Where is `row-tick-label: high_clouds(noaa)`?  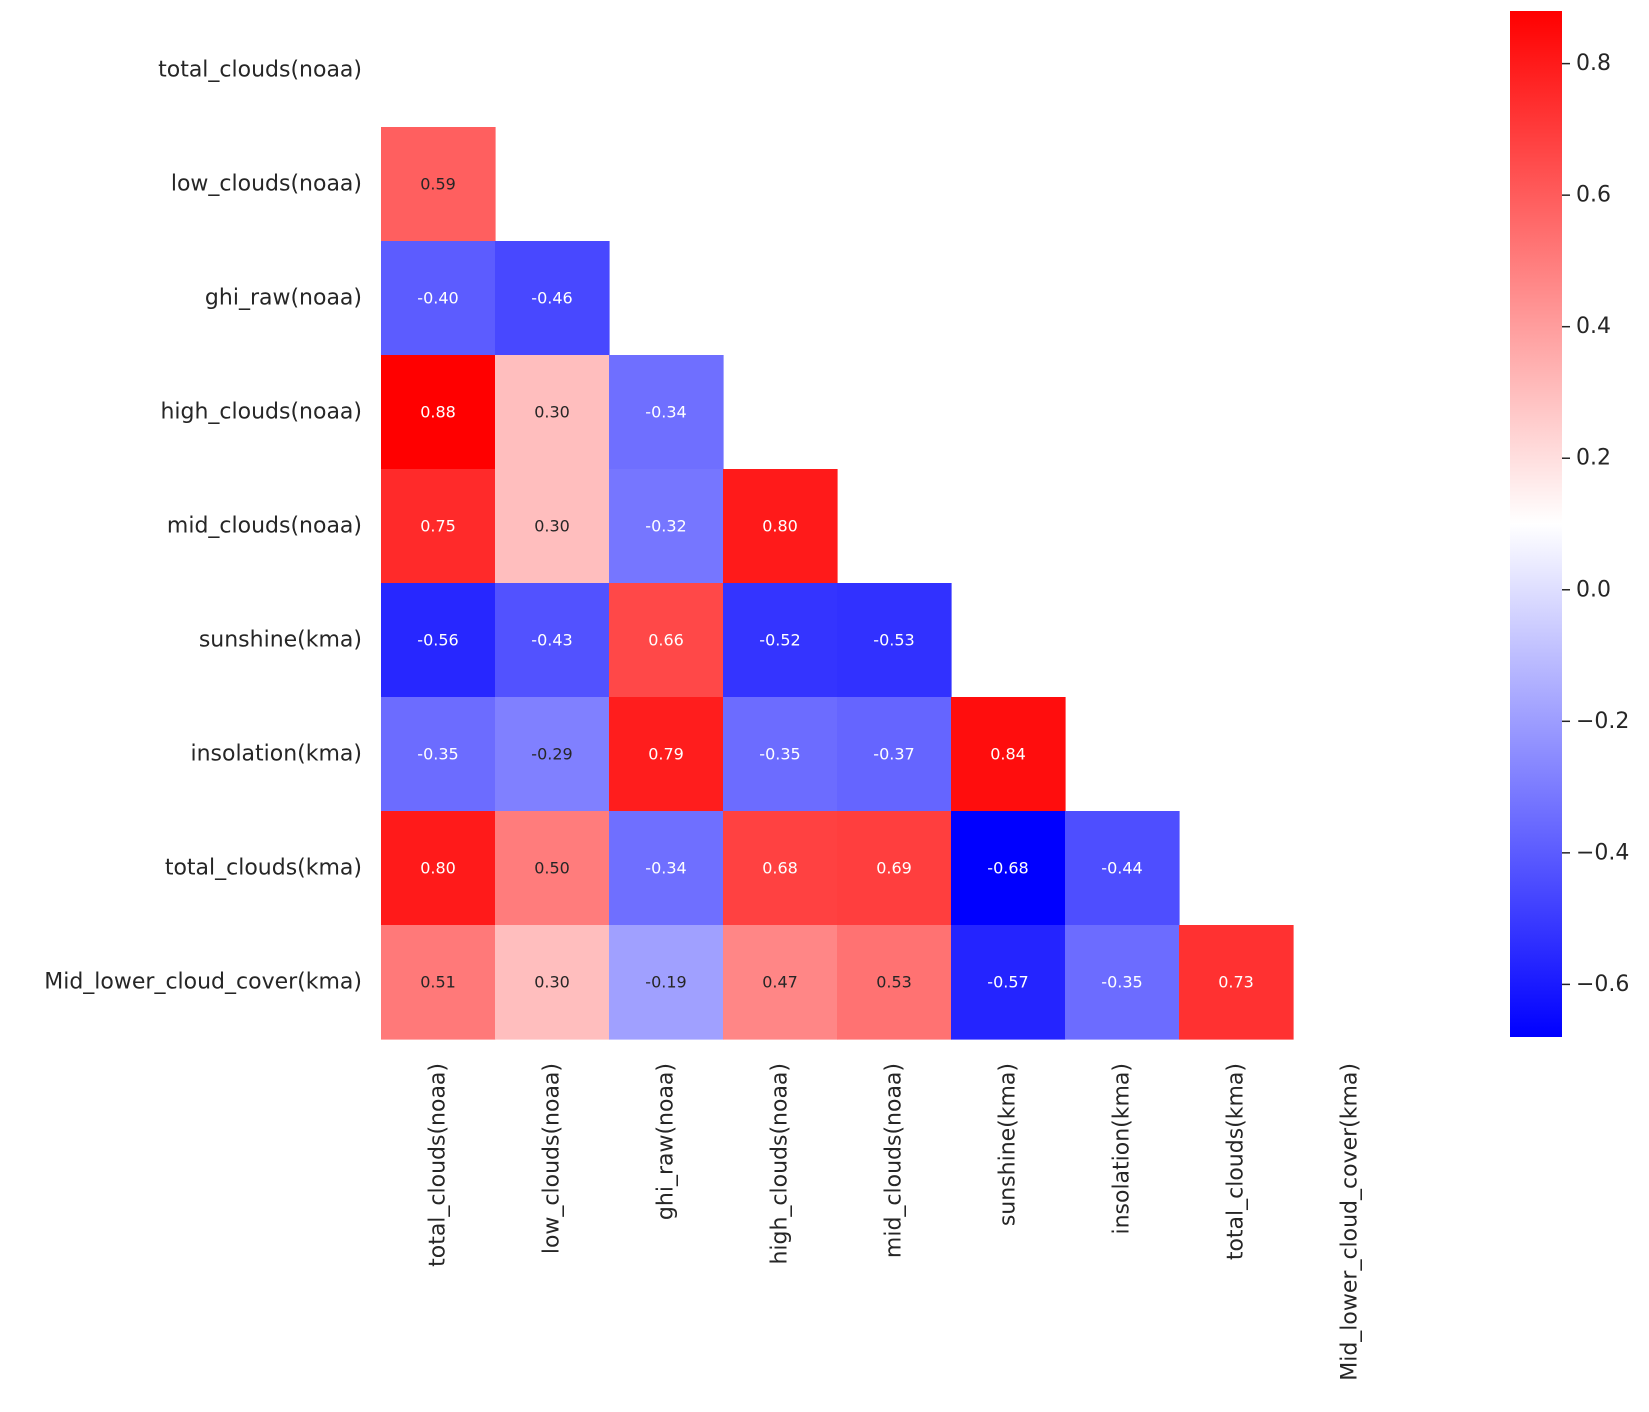
row-tick-label: high_clouds(noaa) is located at coordinates (261, 412).